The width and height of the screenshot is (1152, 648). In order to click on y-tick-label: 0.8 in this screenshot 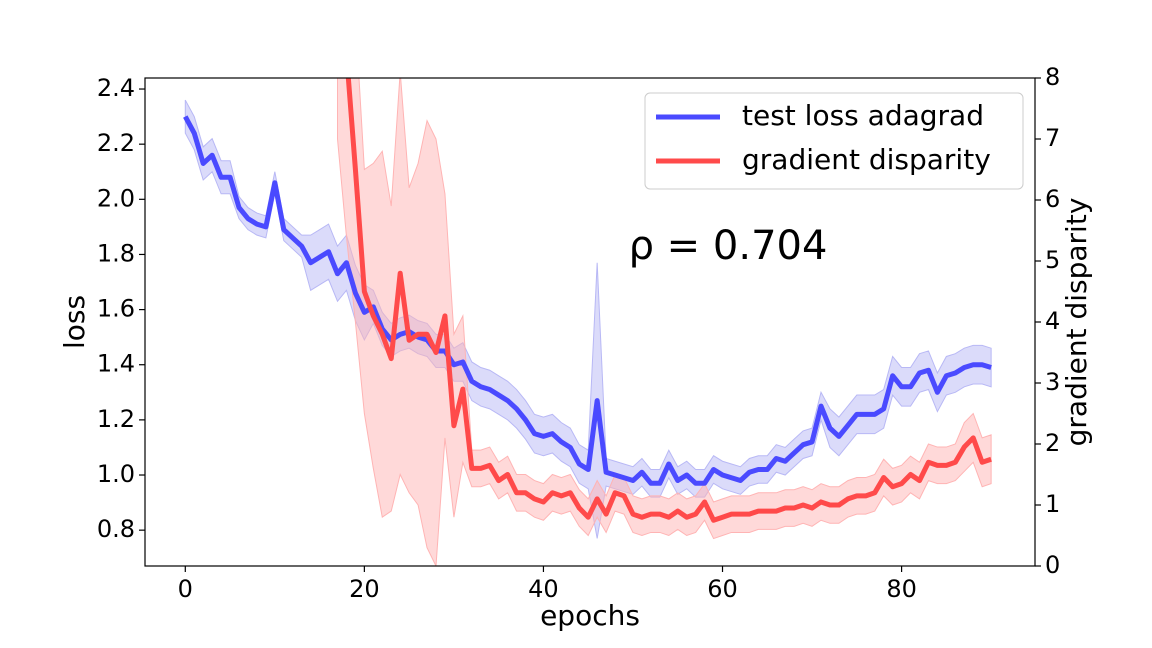, I will do `click(116, 529)`.